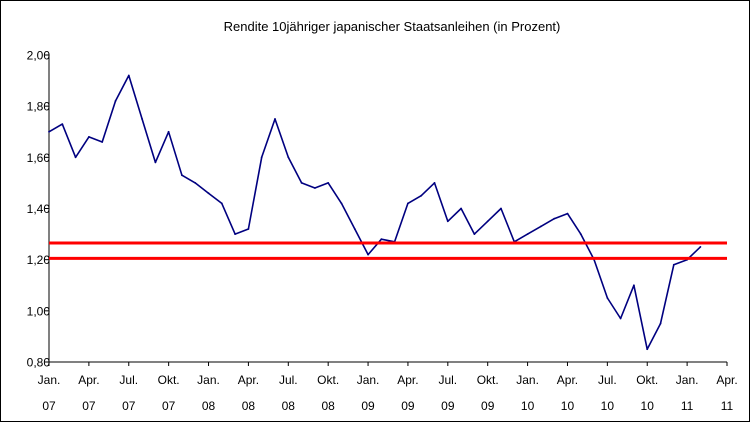 The image size is (750, 427). Describe the element at coordinates (39, 56) in the screenshot. I see `y-tick-label: 2,00` at that location.